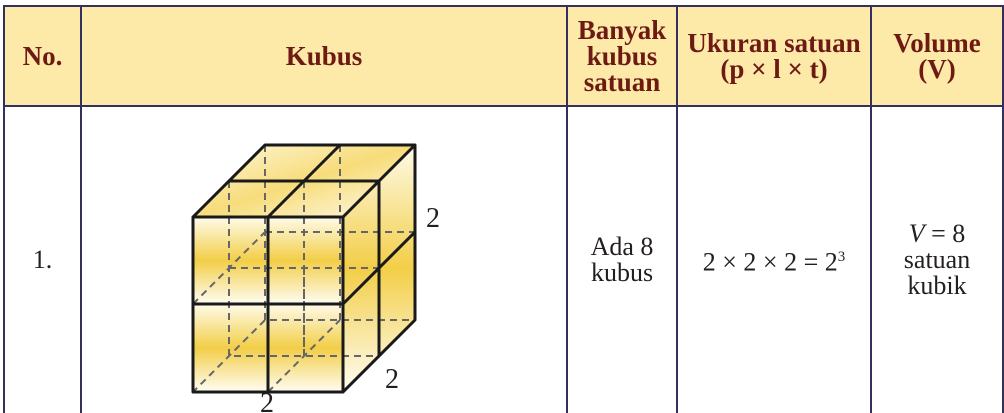 The image size is (1004, 413). What do you see at coordinates (774, 56) in the screenshot?
I see `header-cell: Ukuran satuan (p × l × t)` at bounding box center [774, 56].